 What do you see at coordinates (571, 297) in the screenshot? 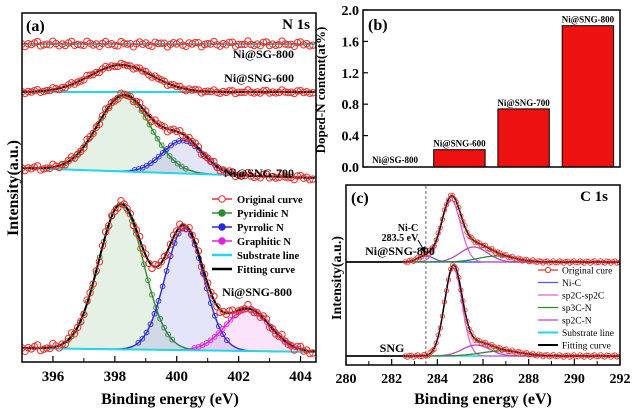
I see `panel-c-legend-entry: sp2C-sp2C` at bounding box center [571, 297].